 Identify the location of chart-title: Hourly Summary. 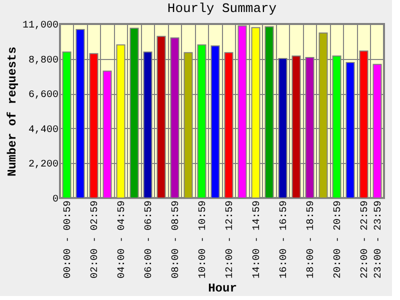
(222, 8).